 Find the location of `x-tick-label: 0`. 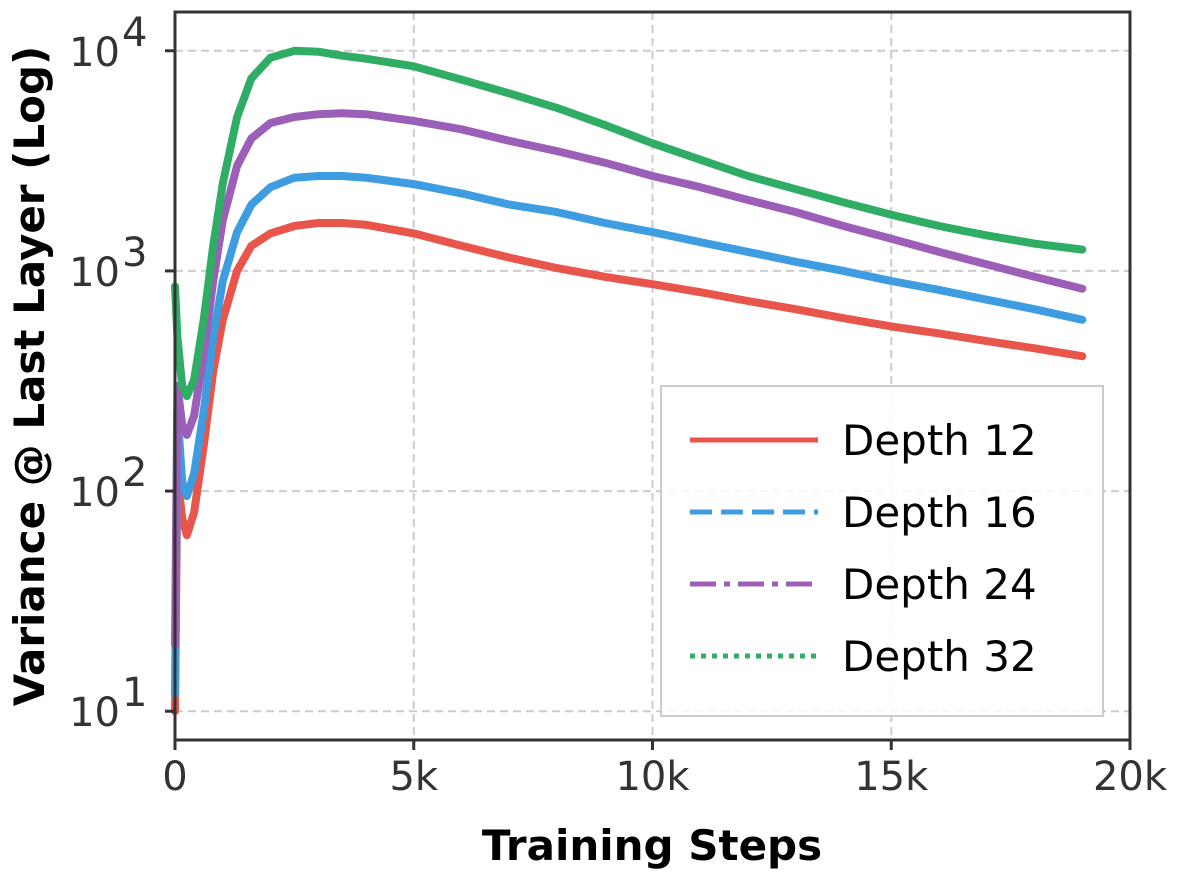

x-tick-label: 0 is located at coordinates (174, 777).